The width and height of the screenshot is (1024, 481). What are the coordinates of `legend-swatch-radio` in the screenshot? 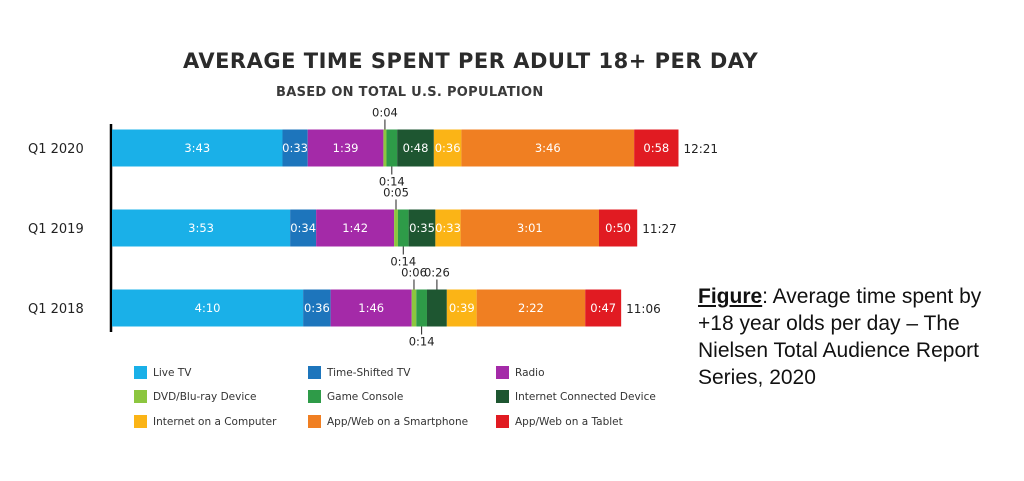 It's located at (502, 372).